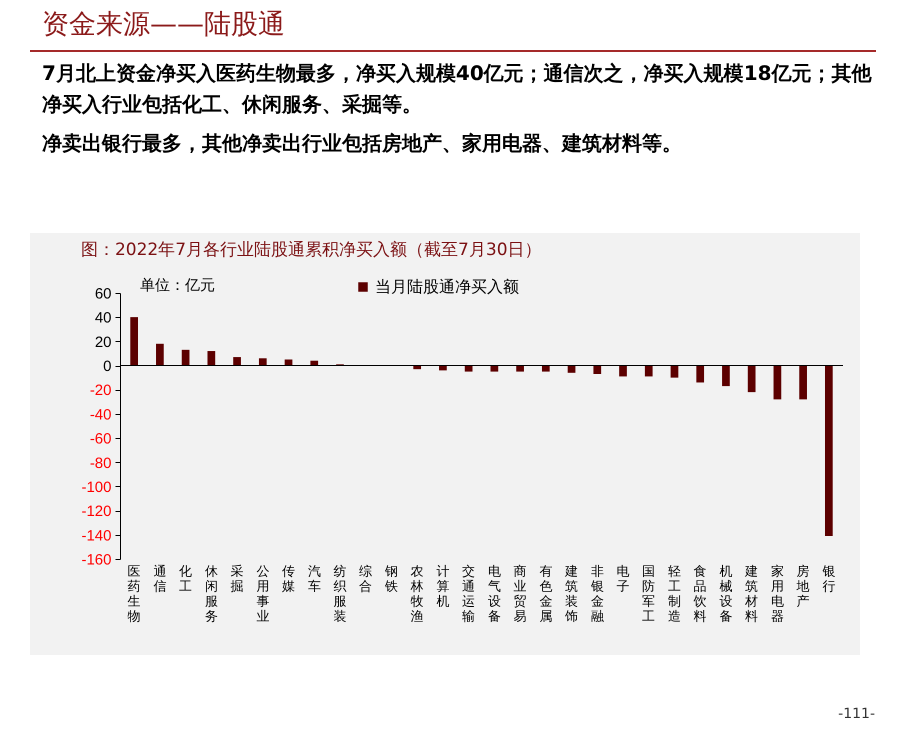 Image resolution: width=905 pixels, height=730 pixels. Describe the element at coordinates (520, 594) in the screenshot. I see `x-tick-label: 商业贸易` at that location.